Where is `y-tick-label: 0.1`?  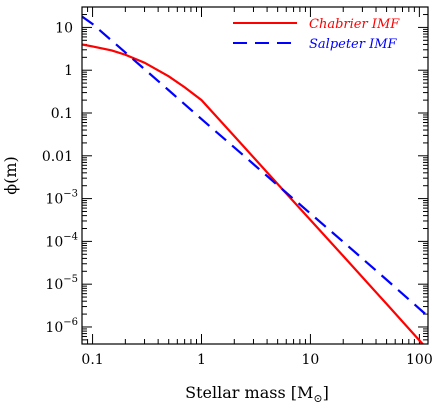 y-tick-label: 0.1 is located at coordinates (62, 114).